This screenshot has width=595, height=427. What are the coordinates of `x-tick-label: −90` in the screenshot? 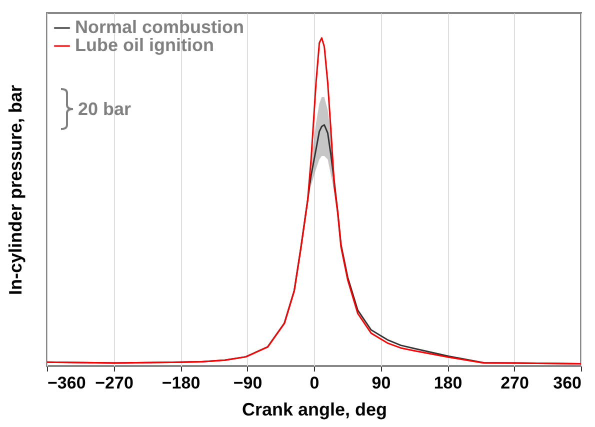 It's located at (247, 383).